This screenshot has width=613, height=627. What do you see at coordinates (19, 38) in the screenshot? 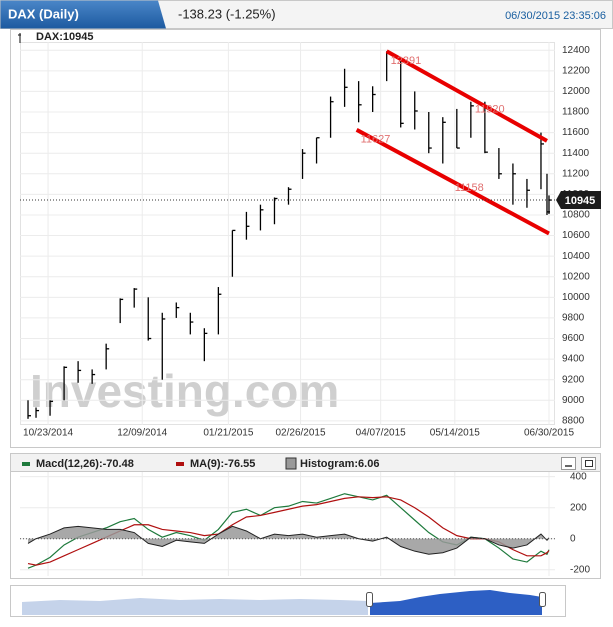
I see `label-icon` at bounding box center [19, 38].